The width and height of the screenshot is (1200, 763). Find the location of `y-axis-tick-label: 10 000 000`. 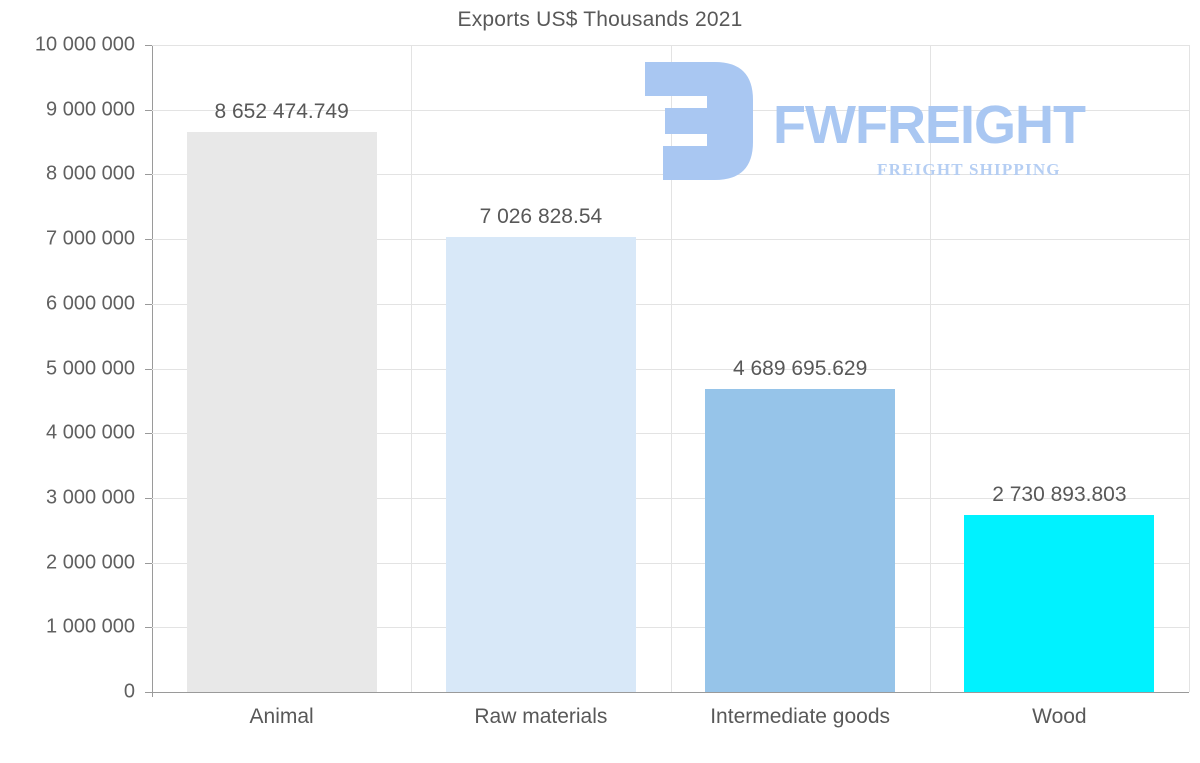

y-axis-tick-label: 10 000 000 is located at coordinates (84, 44).